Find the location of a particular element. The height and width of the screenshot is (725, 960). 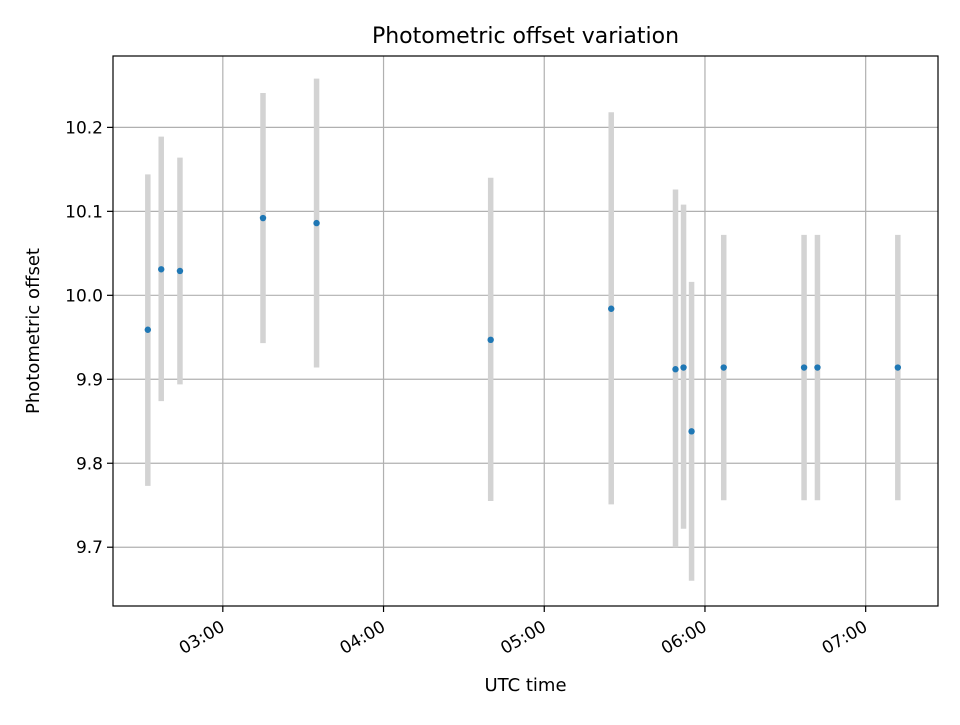

y-tick-label: 9.7 is located at coordinates (89, 548).